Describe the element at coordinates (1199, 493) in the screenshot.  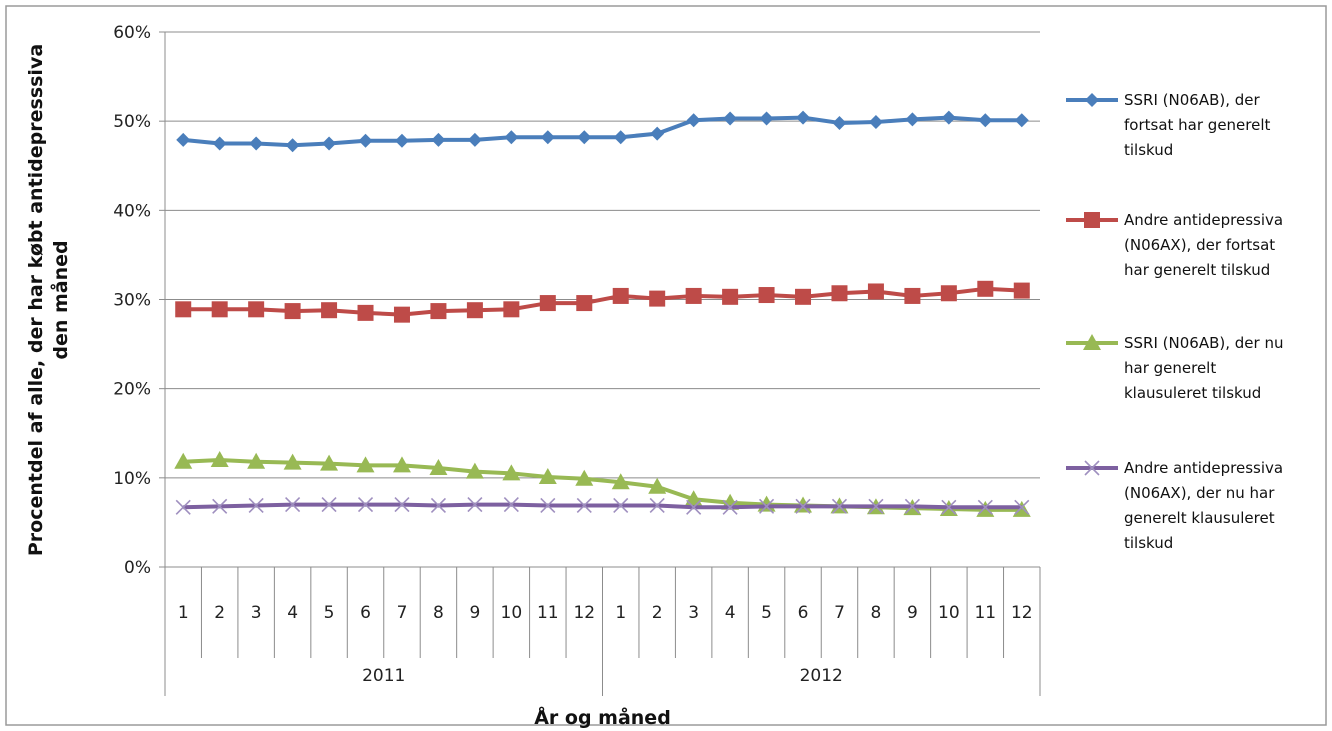
I see `legend-label-line: (N06AX), der nu har` at that location.